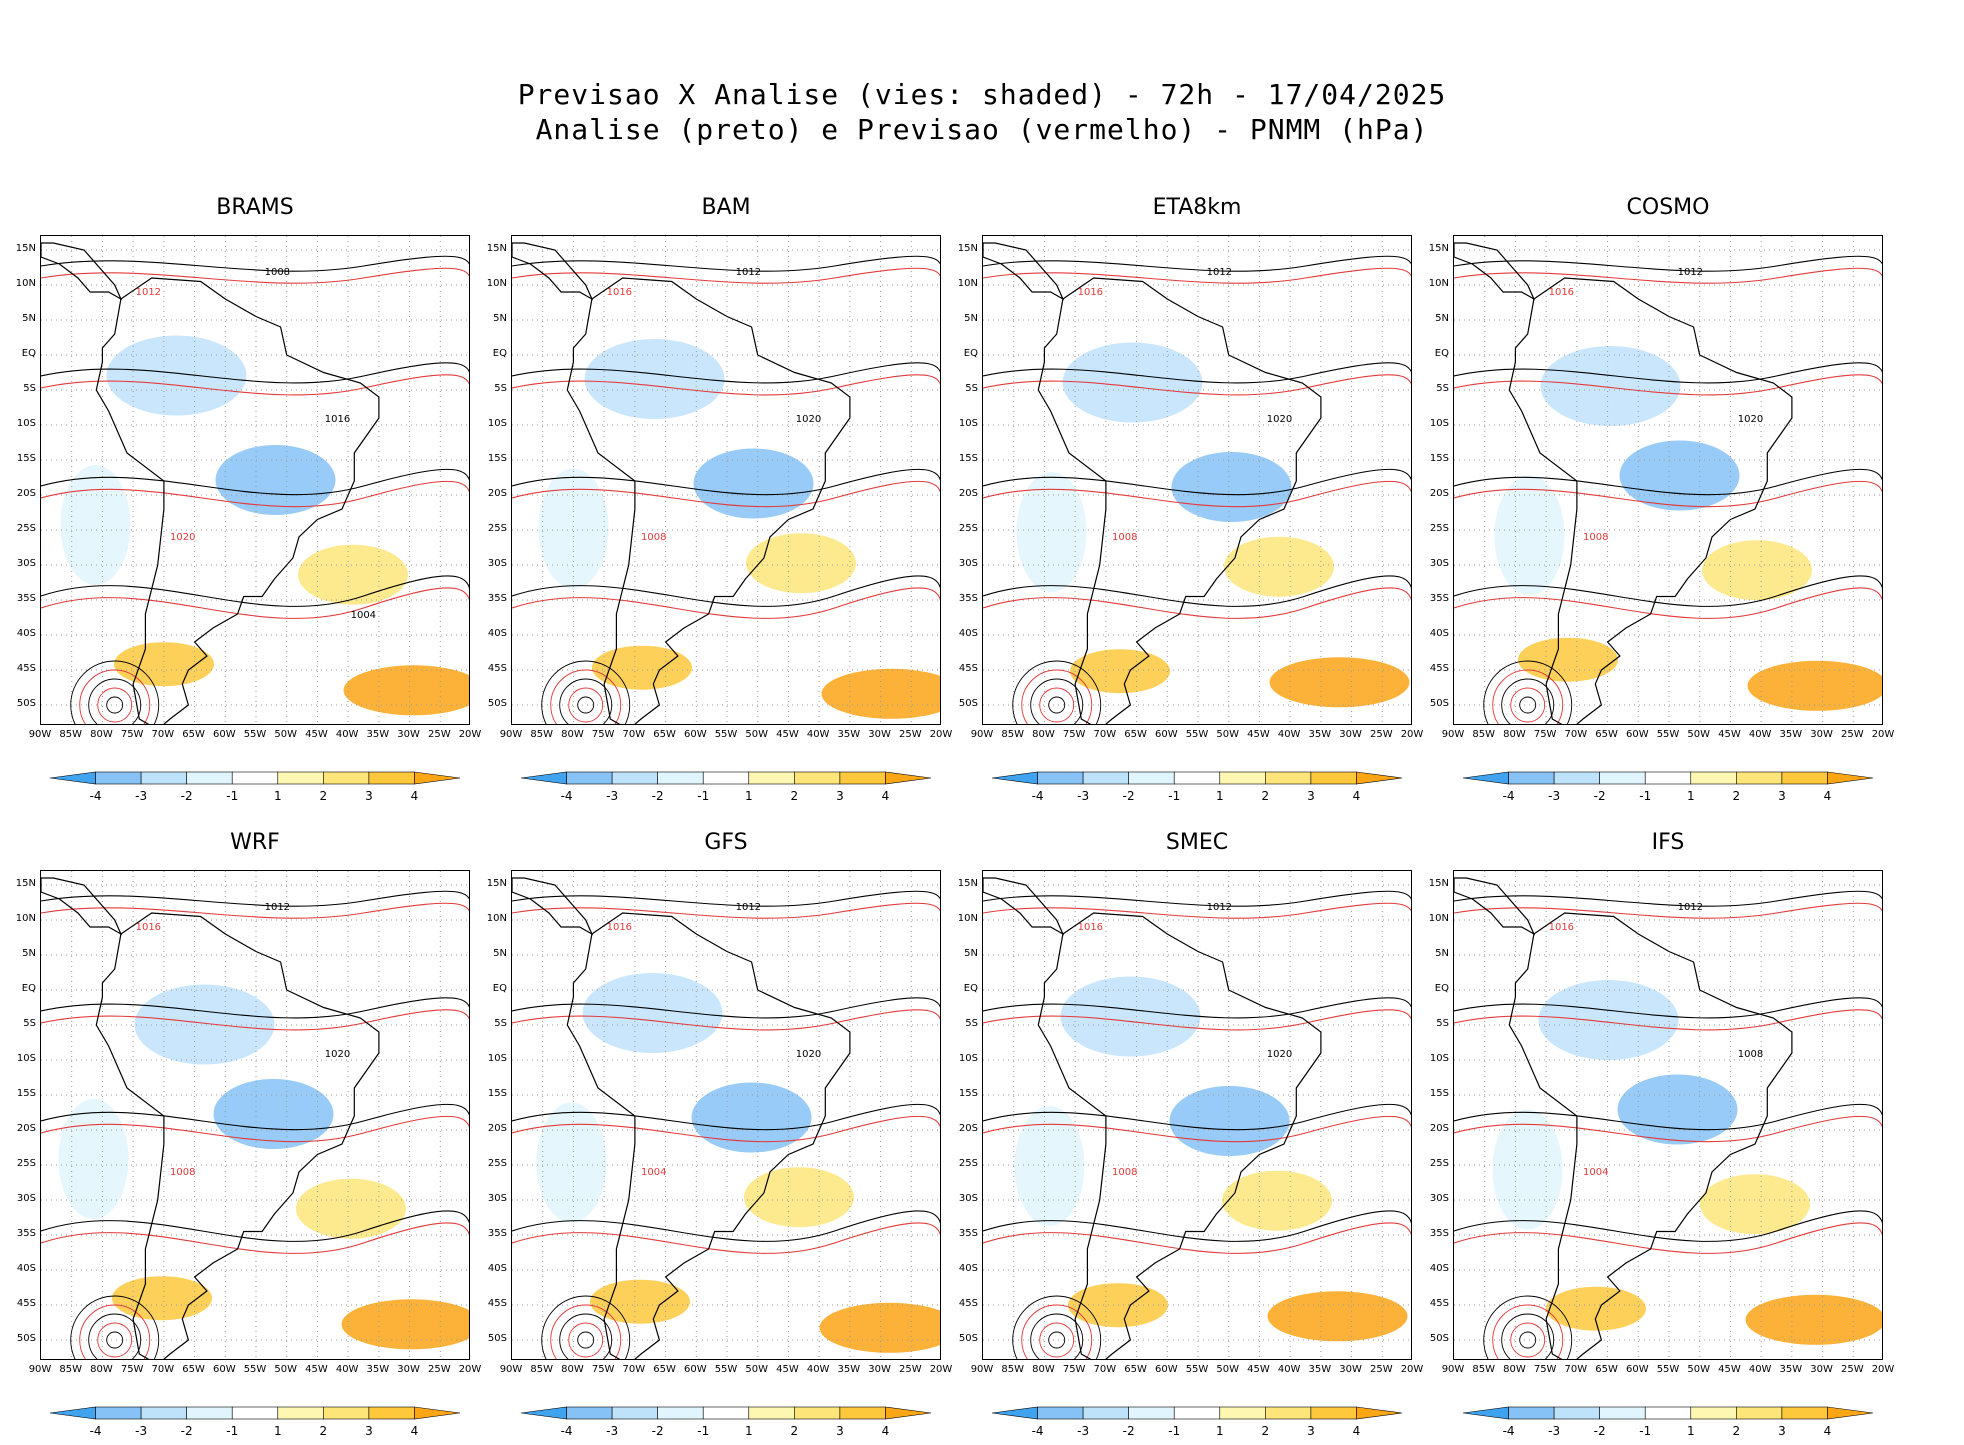 The height and width of the screenshot is (1445, 1964). I want to click on isobar-value-label: 1012, so click(1219, 272).